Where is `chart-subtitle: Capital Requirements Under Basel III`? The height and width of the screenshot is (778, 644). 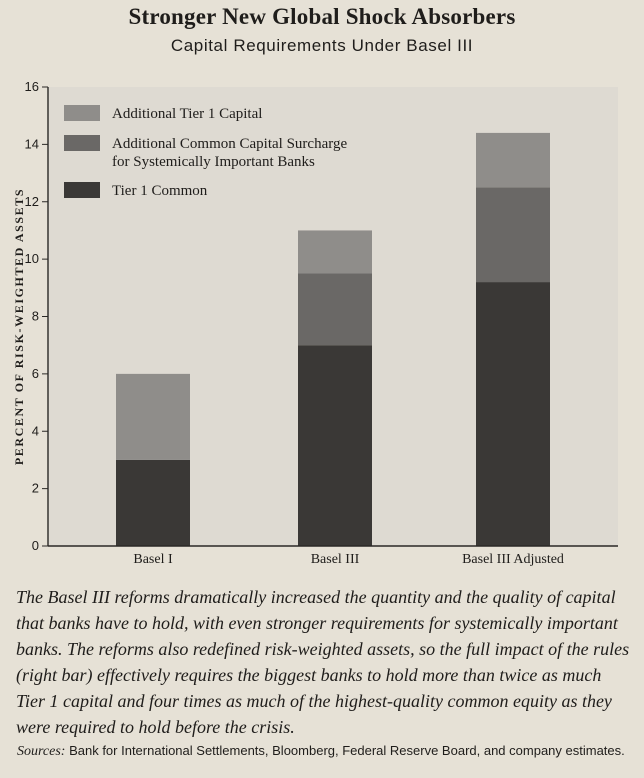
chart-subtitle: Capital Requirements Under Basel III is located at coordinates (322, 45).